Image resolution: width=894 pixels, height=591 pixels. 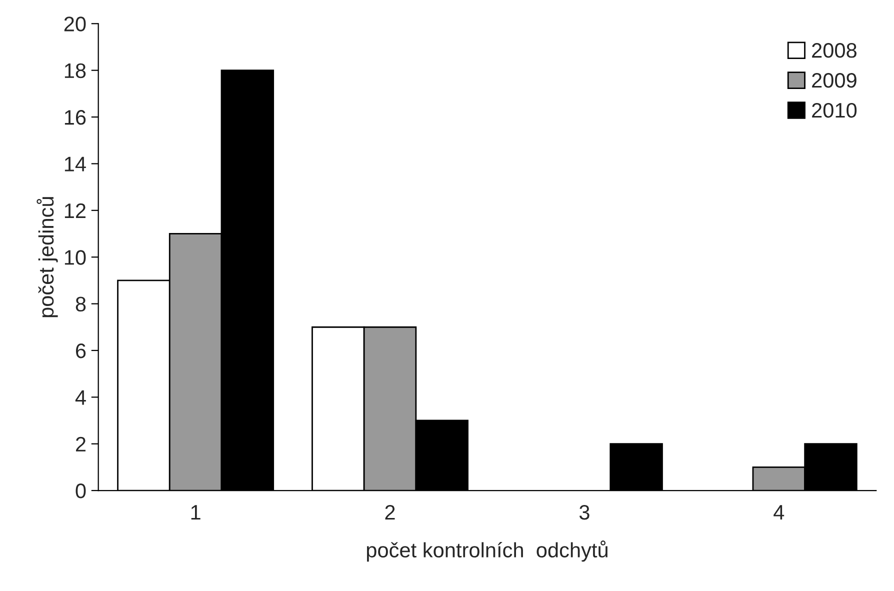 What do you see at coordinates (195, 512) in the screenshot?
I see `x-tick-label: 1` at bounding box center [195, 512].